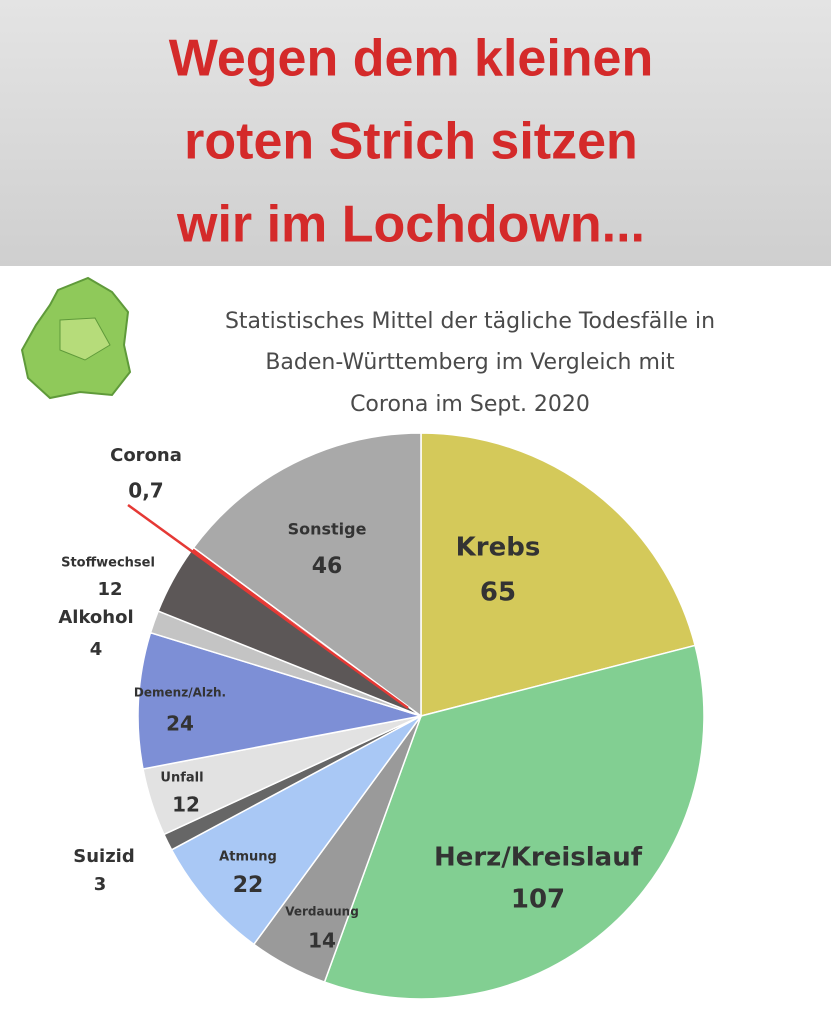  What do you see at coordinates (268, 606) in the screenshot?
I see `leader-line` at bounding box center [268, 606].